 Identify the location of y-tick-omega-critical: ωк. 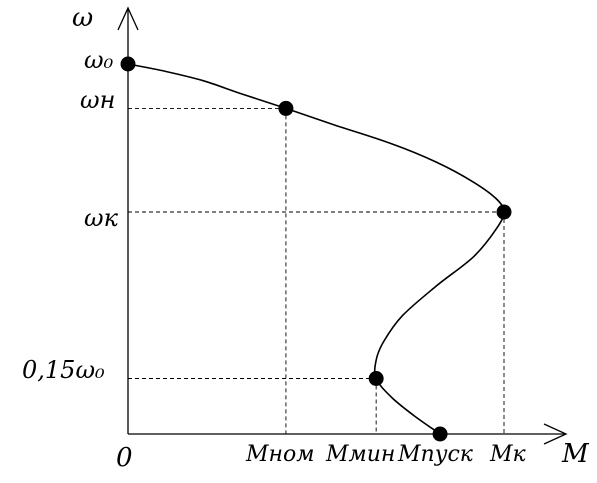
(101, 218).